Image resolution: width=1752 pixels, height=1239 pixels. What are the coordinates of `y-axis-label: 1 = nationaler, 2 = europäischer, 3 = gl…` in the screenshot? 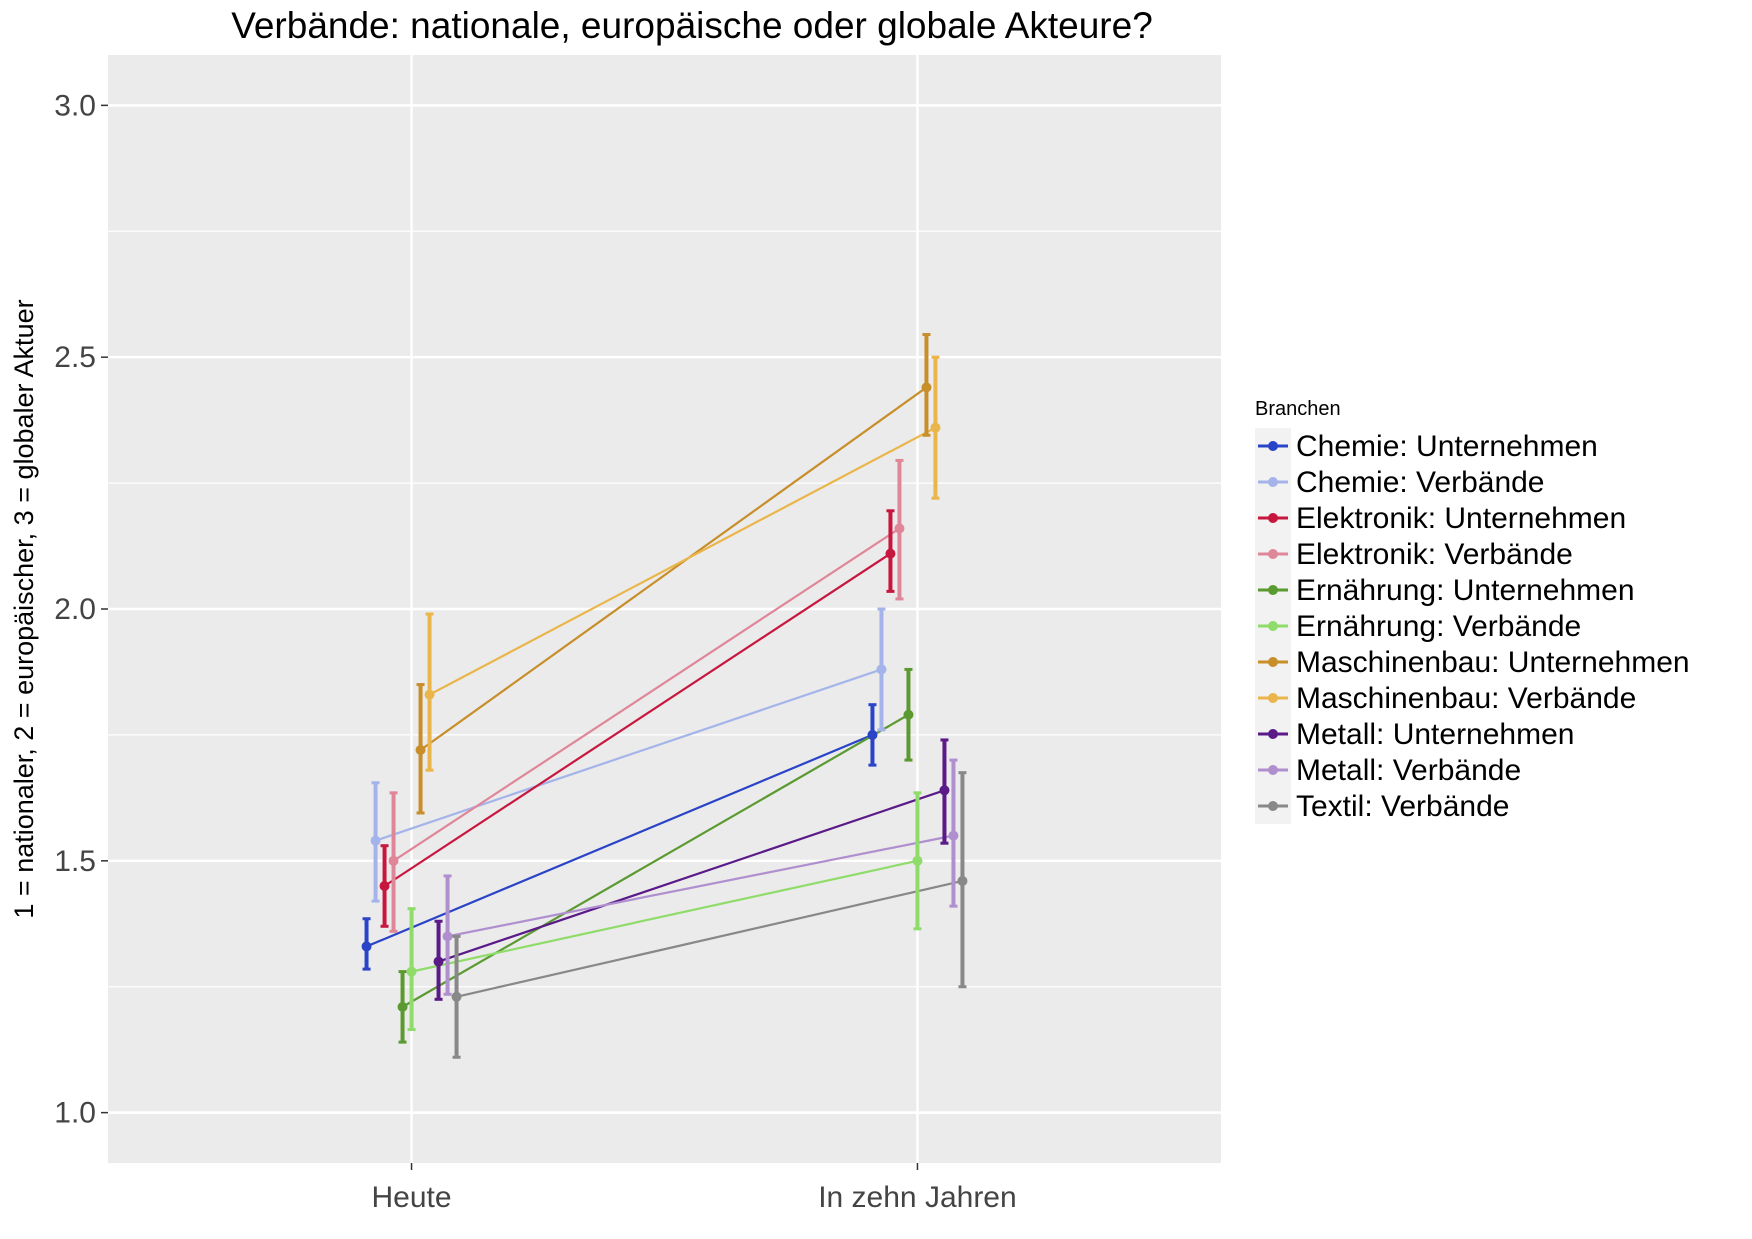 It's located at (24, 608).